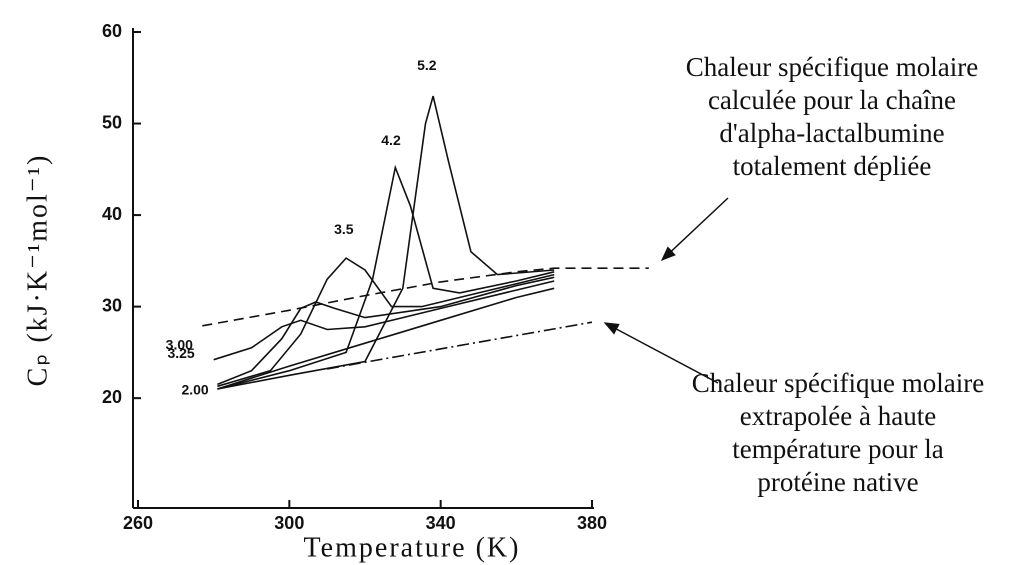  I want to click on x-axis-label: Temperature (K), so click(412, 547).